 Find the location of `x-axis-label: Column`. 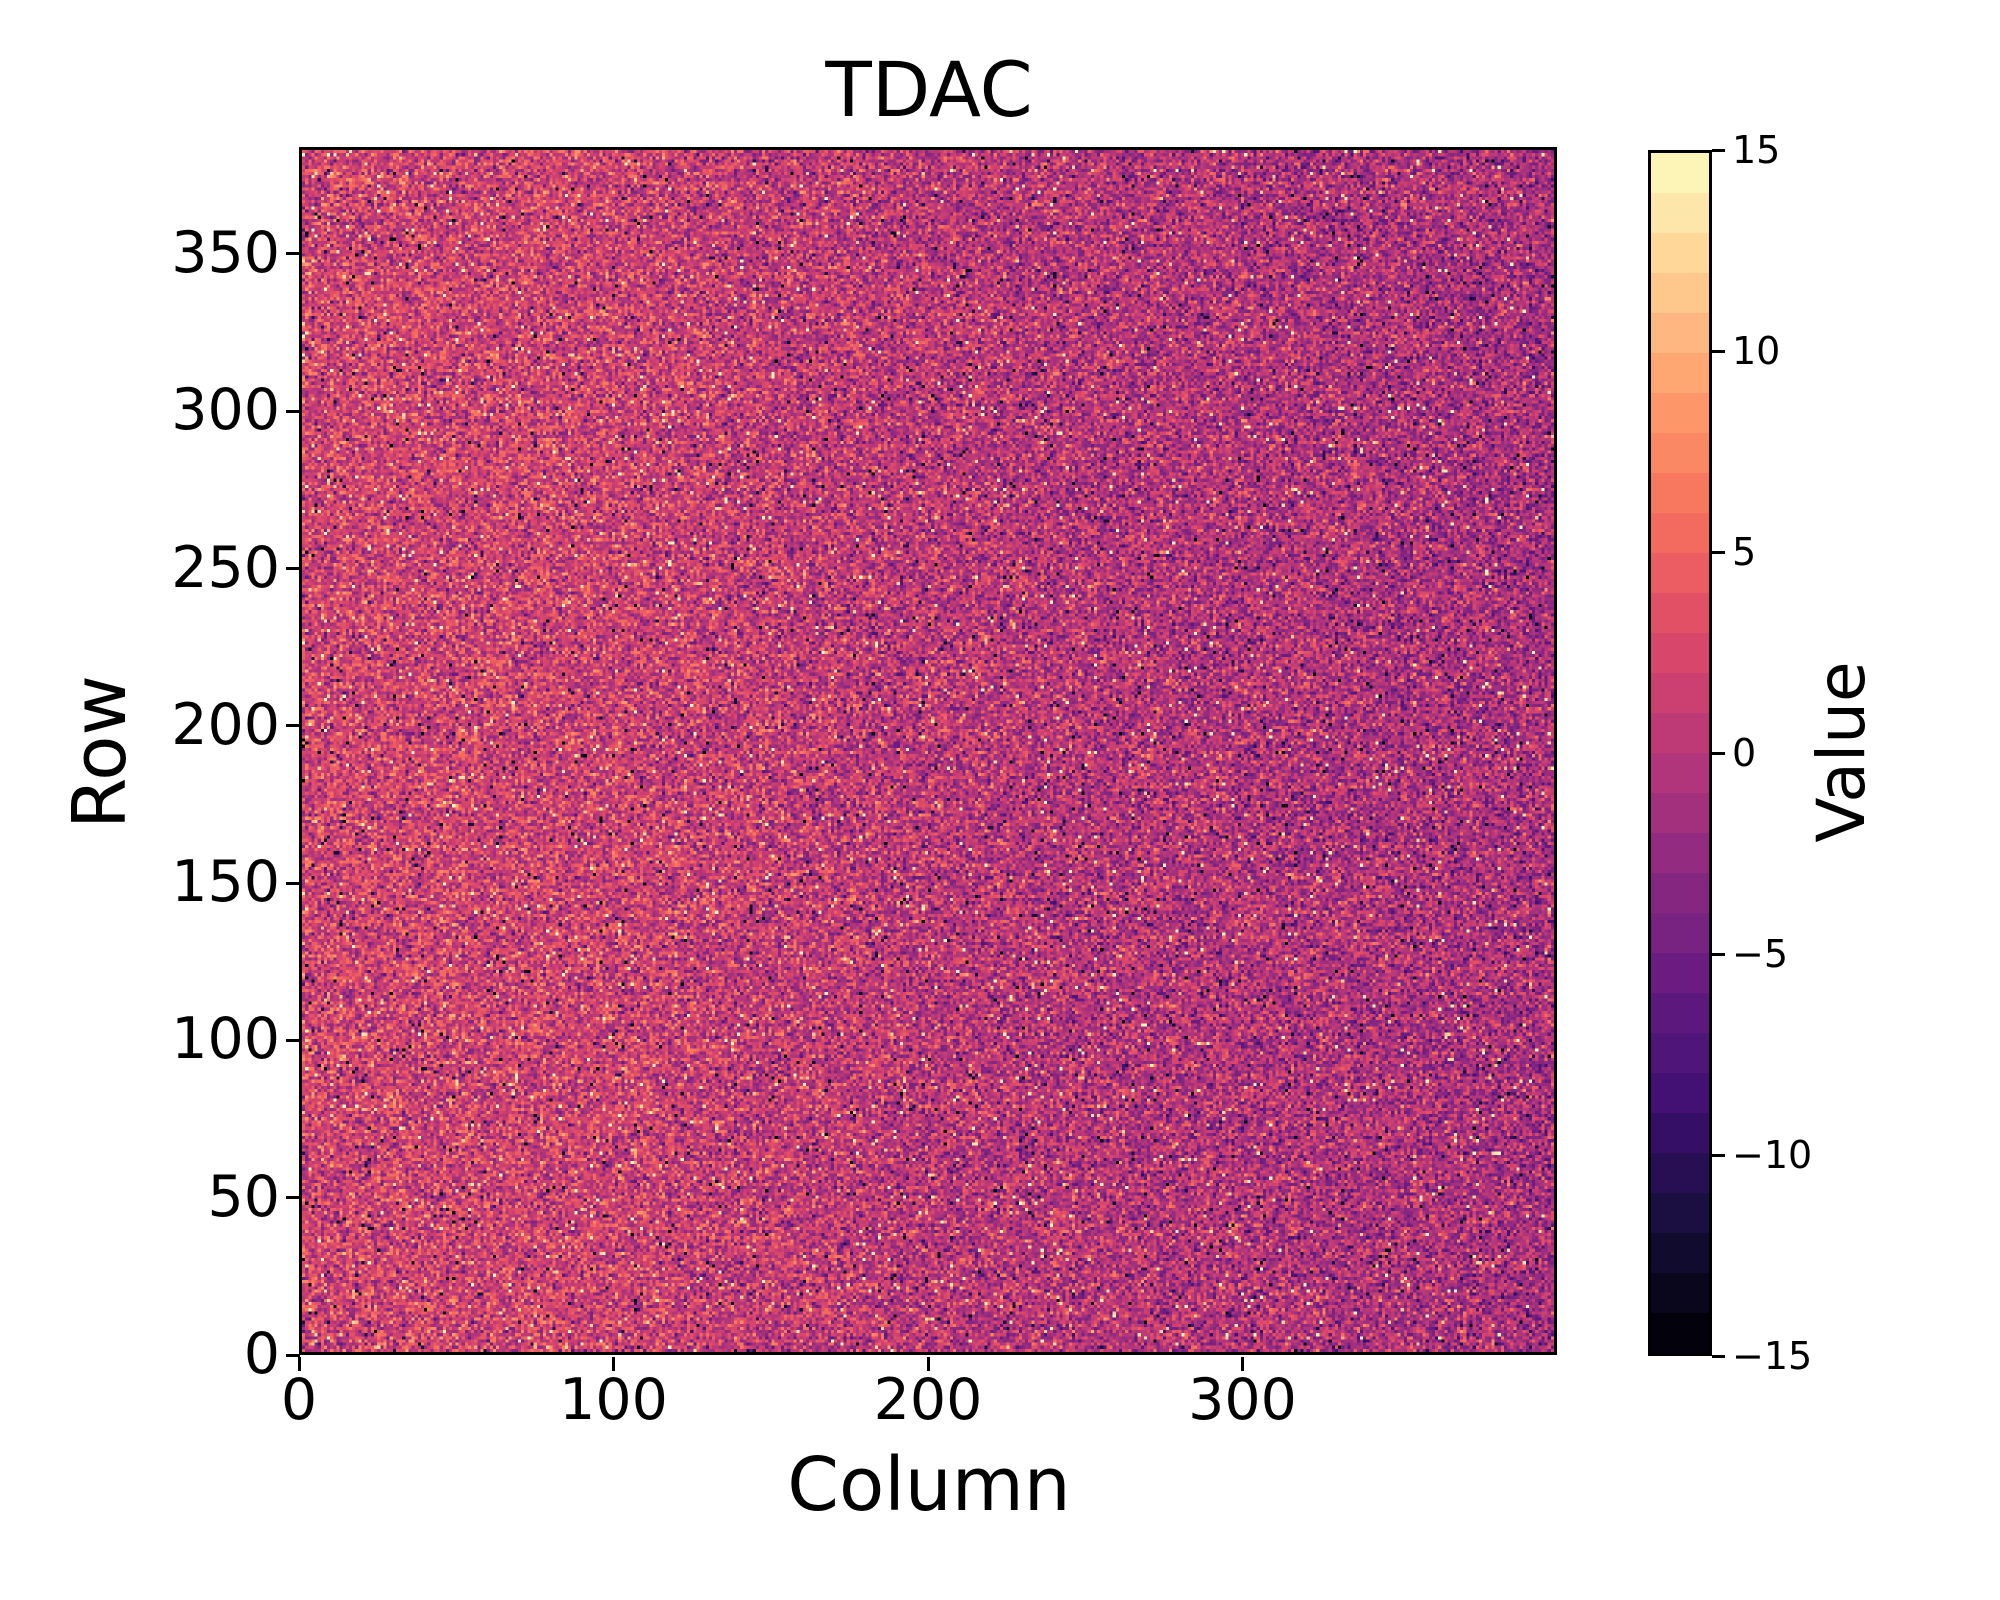

x-axis-label: Column is located at coordinates (929, 1485).